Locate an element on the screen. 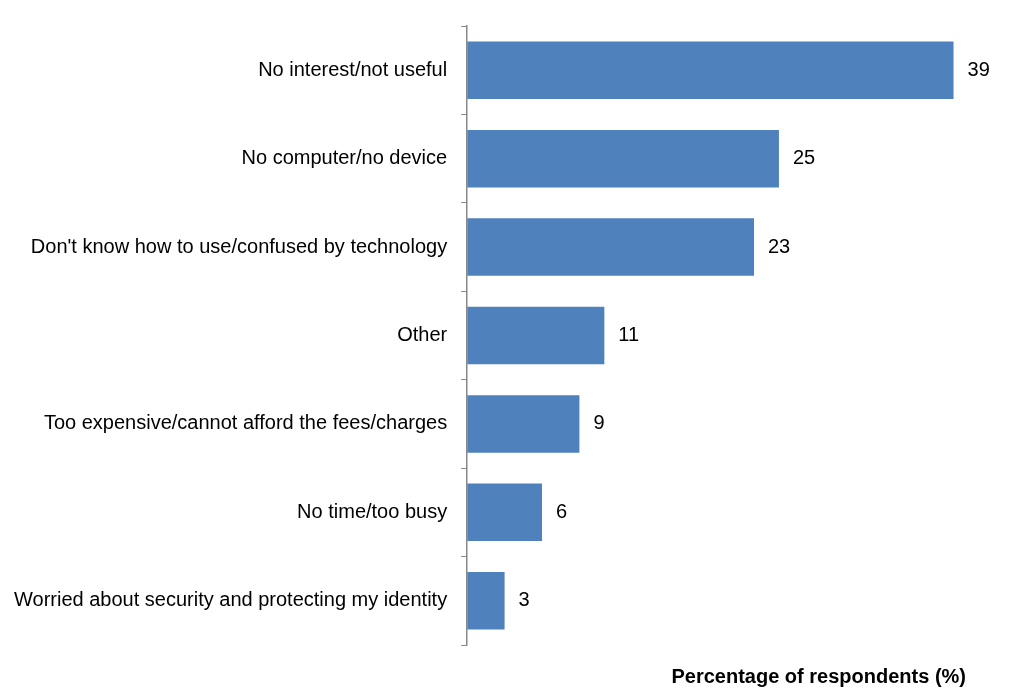 This screenshot has height=697, width=1011. data-label: 25 is located at coordinates (804, 157).